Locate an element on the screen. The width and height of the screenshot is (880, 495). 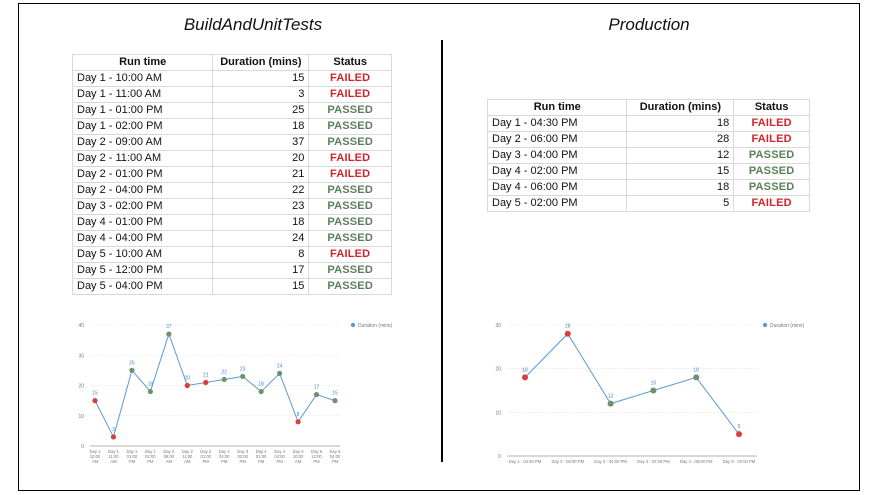
x-tick-label: Day 3 - 04:00 PM is located at coordinates (610, 461).